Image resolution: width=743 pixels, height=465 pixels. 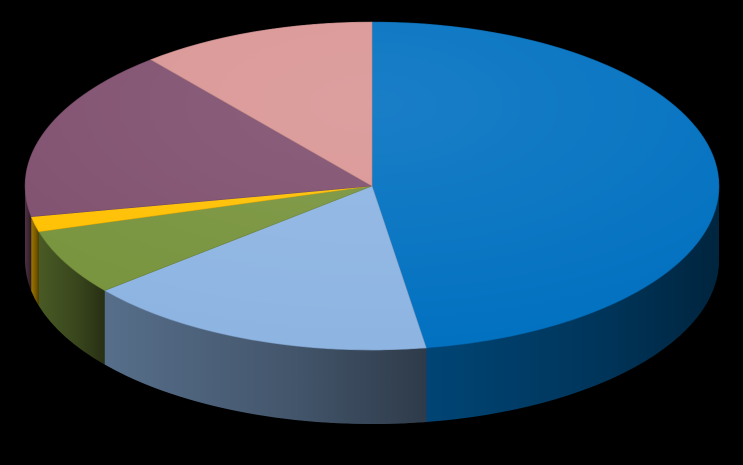 What do you see at coordinates (28, 238) in the screenshot?
I see `pie-slice-5-side-shade` at bounding box center [28, 238].